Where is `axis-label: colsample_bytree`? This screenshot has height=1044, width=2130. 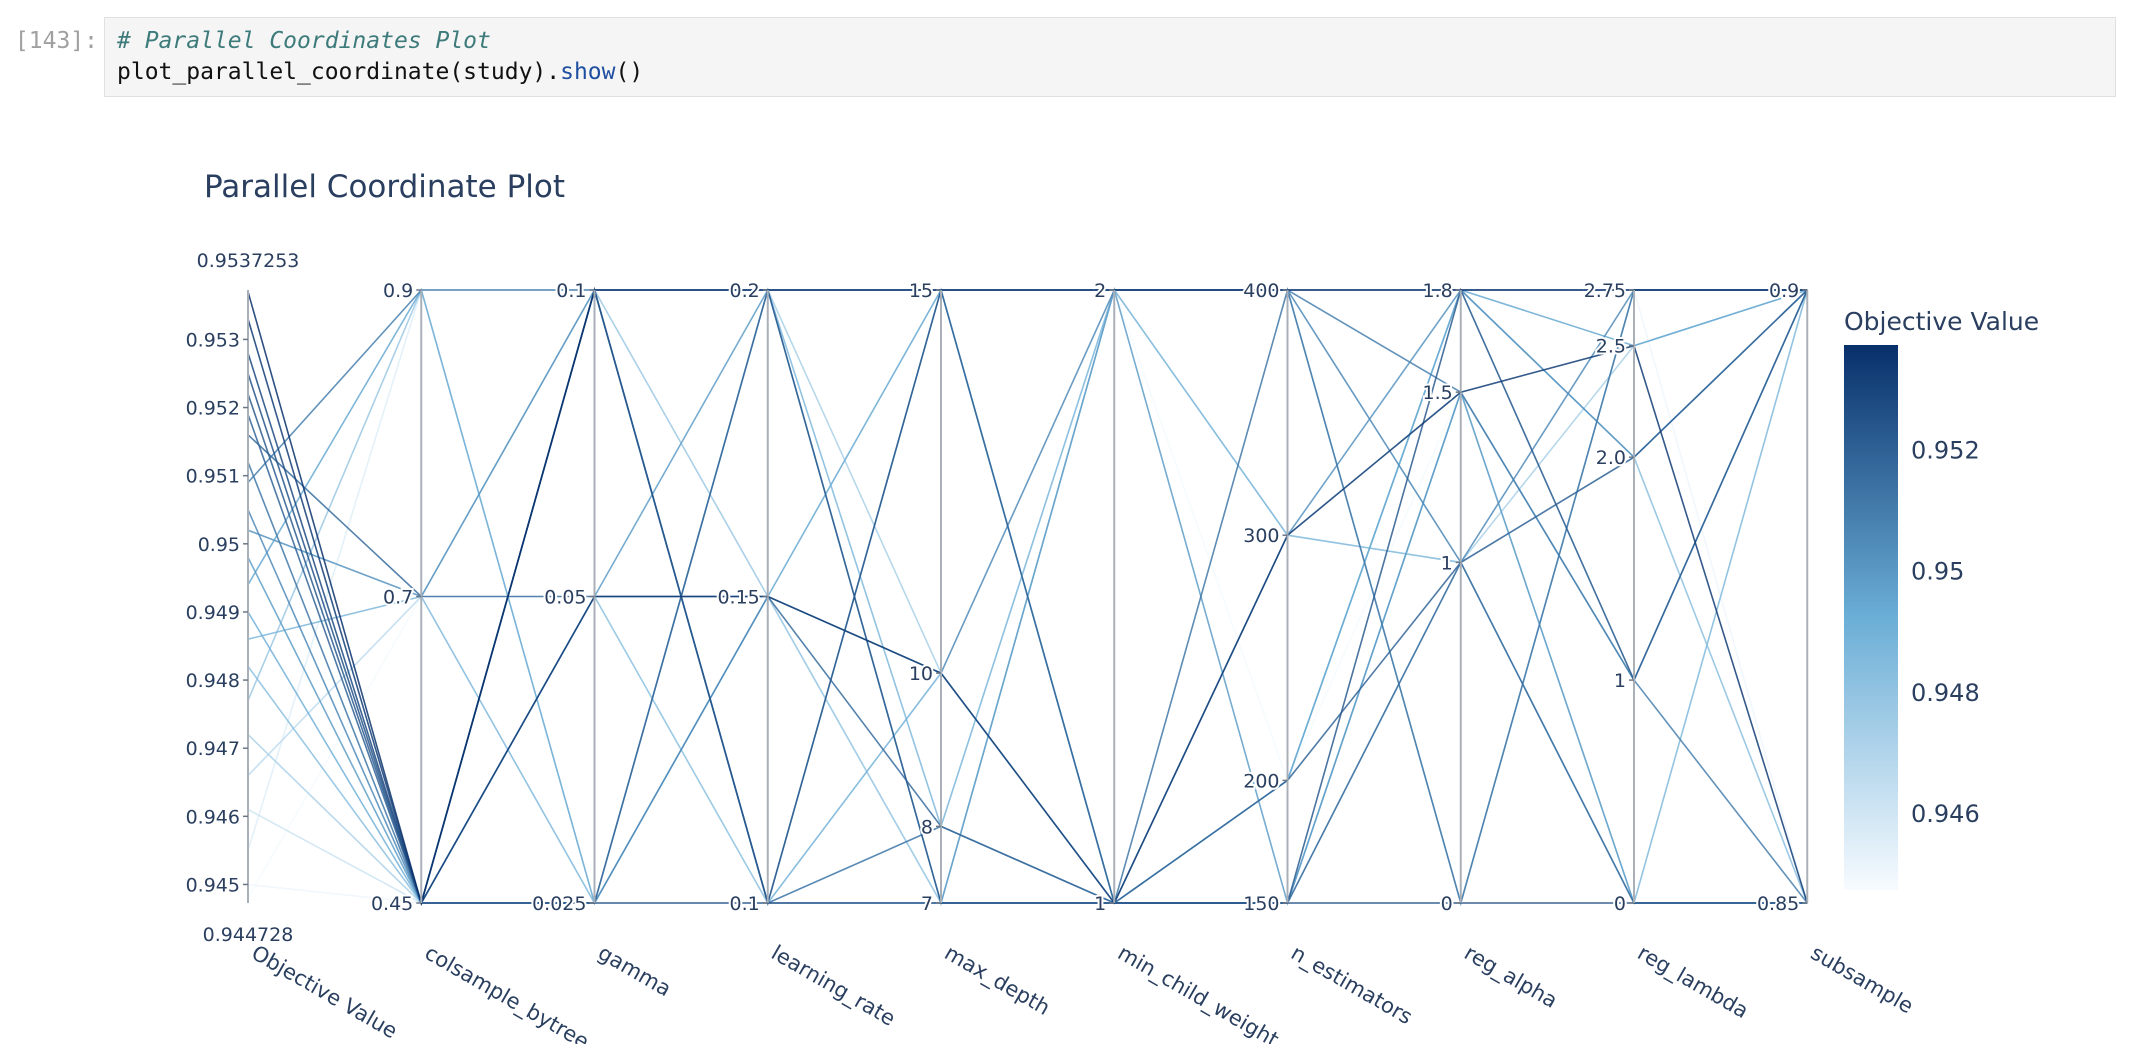 axis-label: colsample_bytree is located at coordinates (506, 992).